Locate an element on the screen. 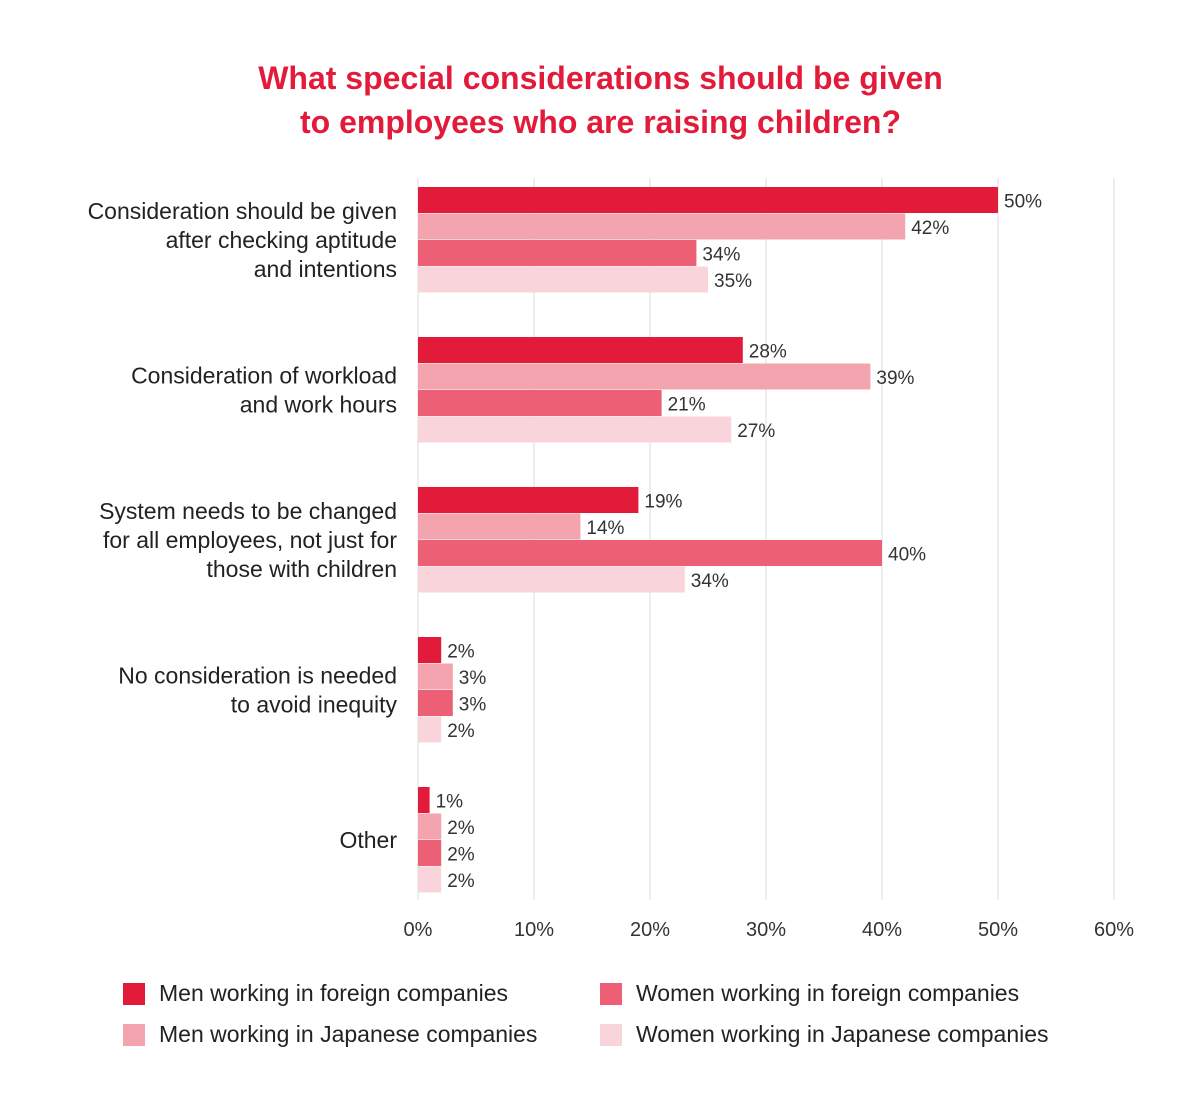 This screenshot has height=1099, width=1201. category-label: No consideration is needed is located at coordinates (257, 676).